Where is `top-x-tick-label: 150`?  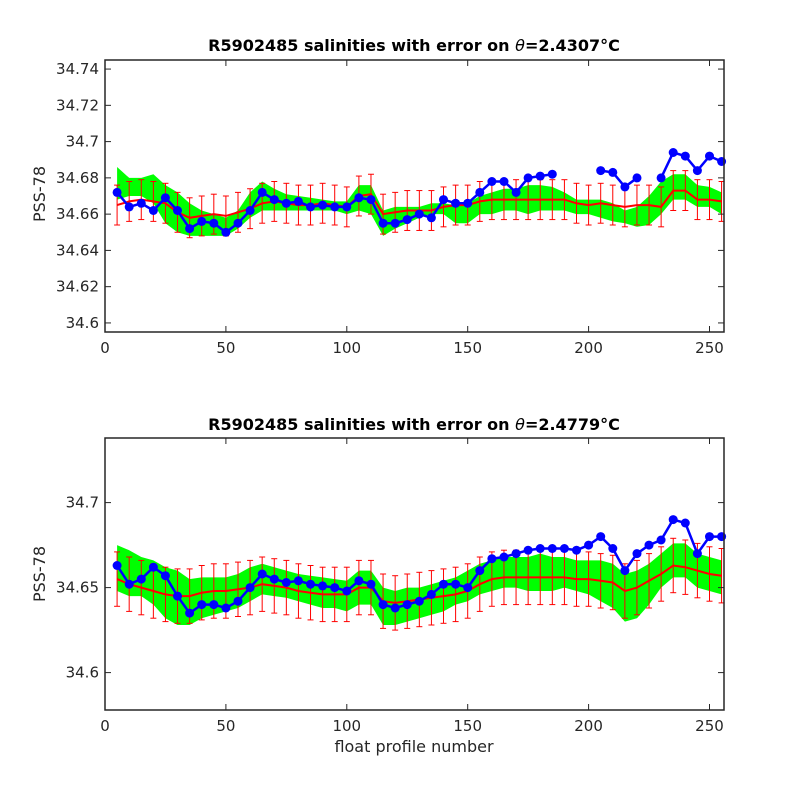
top-x-tick-label: 150 is located at coordinates (467, 348).